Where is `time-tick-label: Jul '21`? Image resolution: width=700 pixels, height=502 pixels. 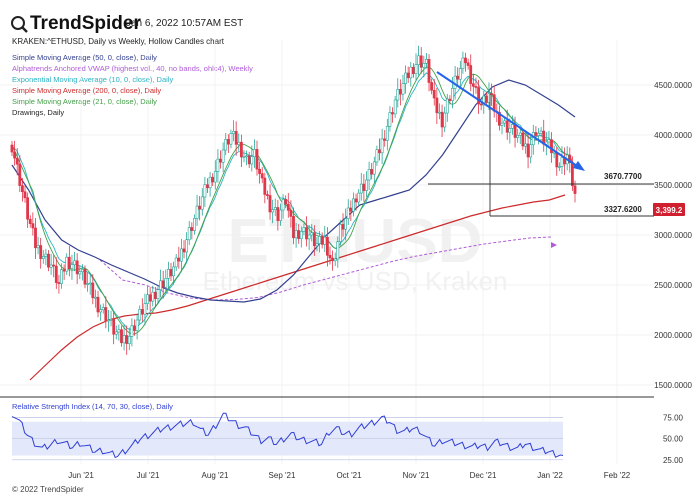
time-tick-label: Jul '21 is located at coordinates (148, 475).